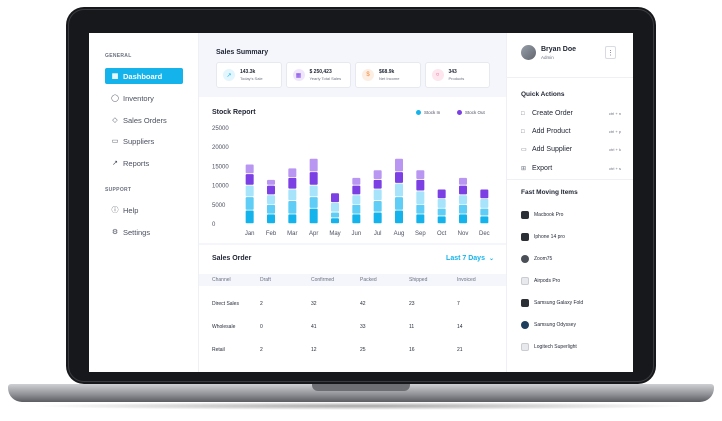 The image size is (722, 421). I want to click on x-tick-label: Feb, so click(271, 234).